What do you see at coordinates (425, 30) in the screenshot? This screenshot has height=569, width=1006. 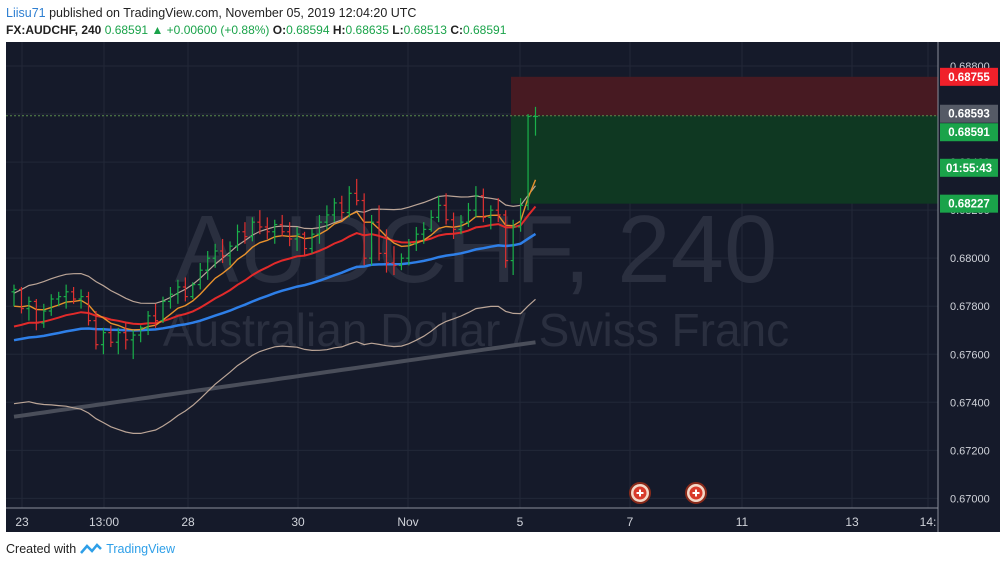 I see `low-value: 0.68513` at bounding box center [425, 30].